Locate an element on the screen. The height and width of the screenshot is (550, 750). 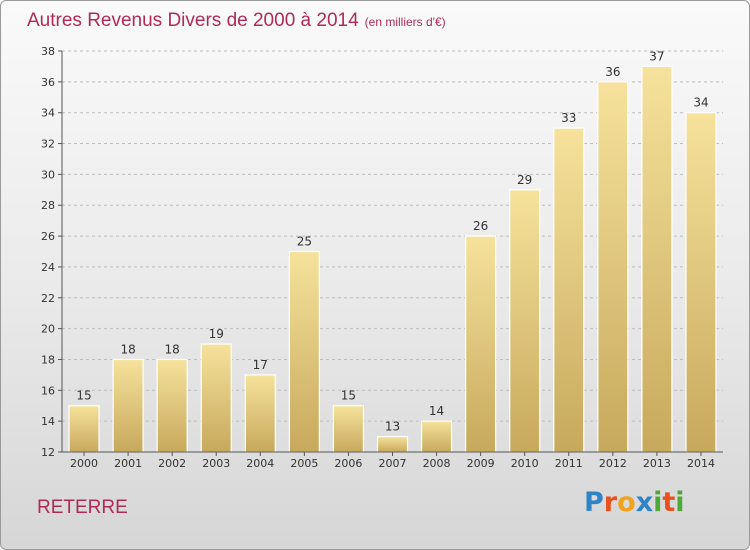
data-label: 34 is located at coordinates (700, 103).